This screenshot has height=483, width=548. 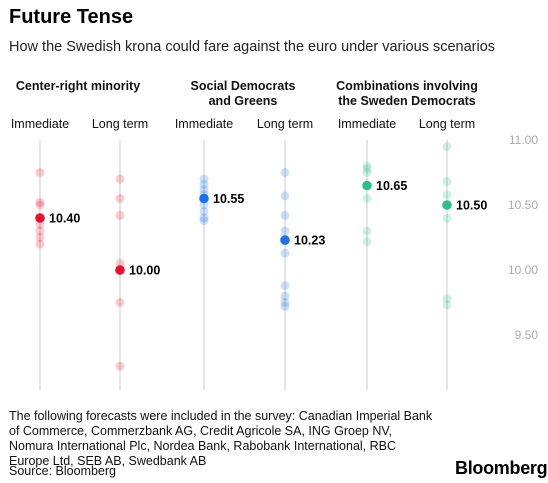 I want to click on y-tick-label: 10.50, so click(x=523, y=205).